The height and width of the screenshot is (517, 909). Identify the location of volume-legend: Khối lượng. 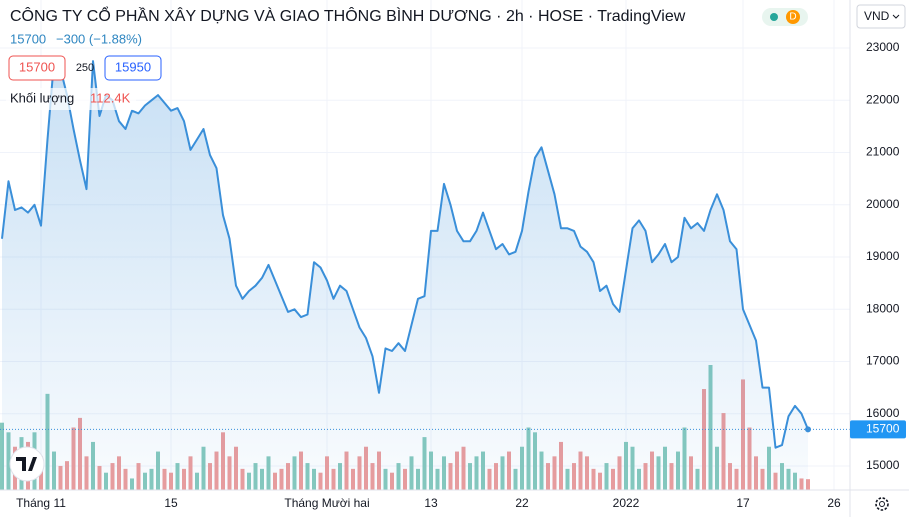
(42, 97).